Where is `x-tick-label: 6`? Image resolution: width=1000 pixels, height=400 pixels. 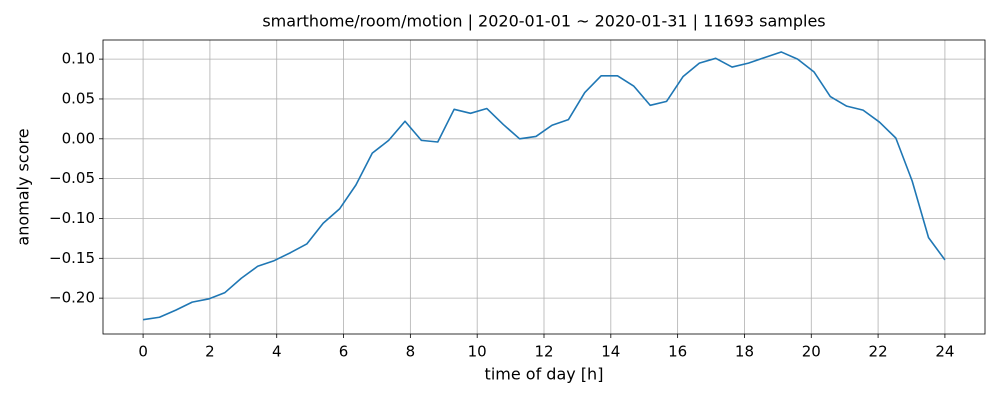
x-tick-label: 6 is located at coordinates (344, 352).